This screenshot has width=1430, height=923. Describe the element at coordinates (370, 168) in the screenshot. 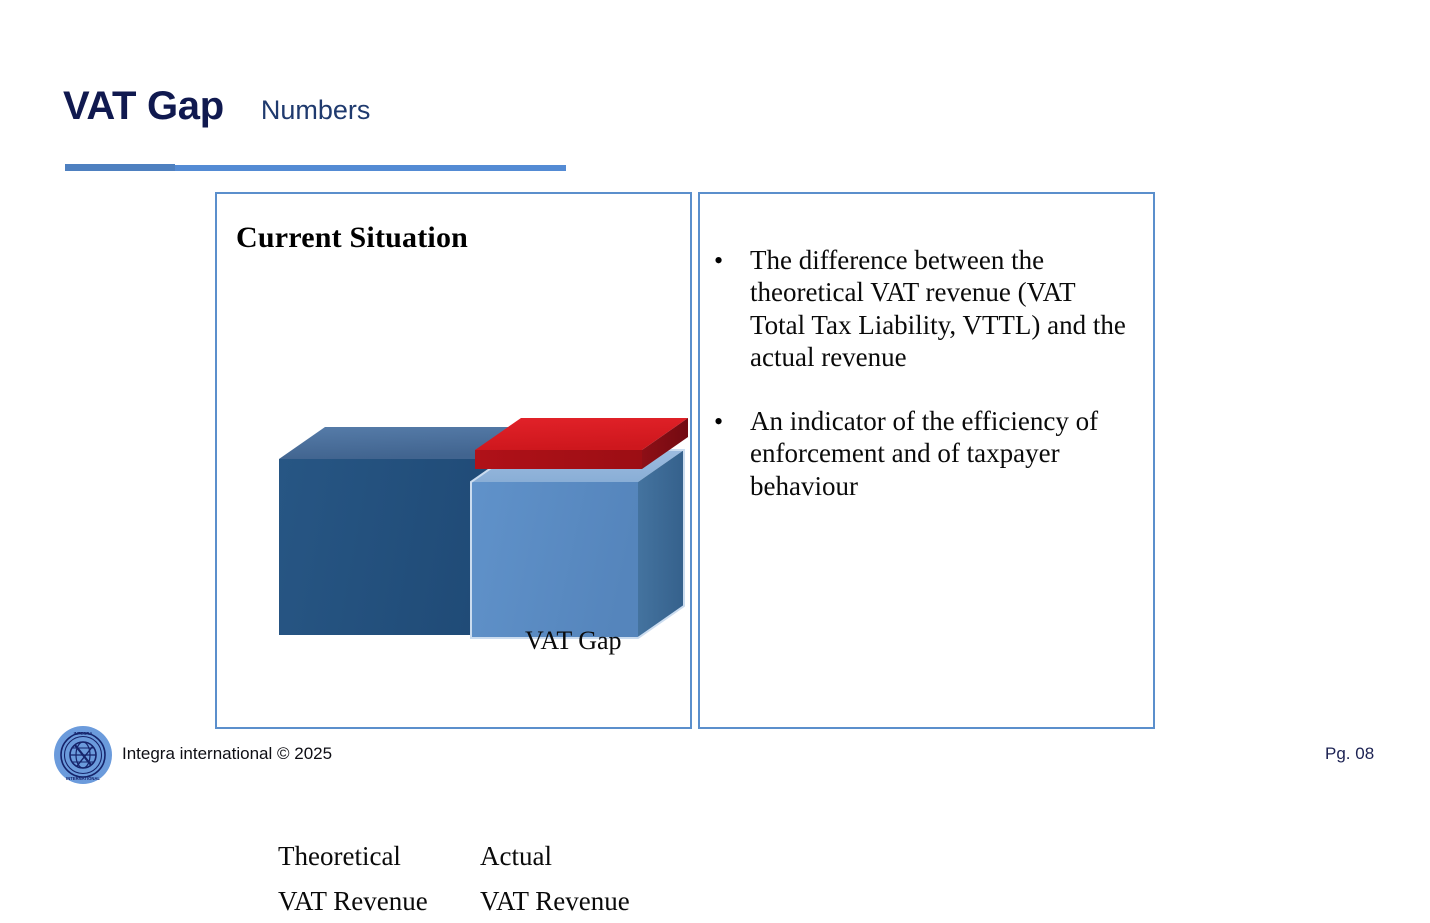

I see `title-rule-segment-right` at that location.